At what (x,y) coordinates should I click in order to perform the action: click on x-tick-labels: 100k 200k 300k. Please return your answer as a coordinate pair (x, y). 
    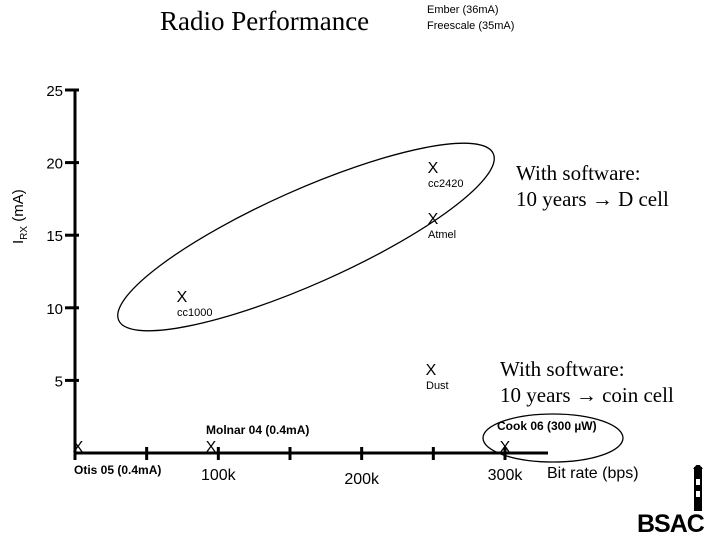
    Looking at the image, I should click on (362, 477).